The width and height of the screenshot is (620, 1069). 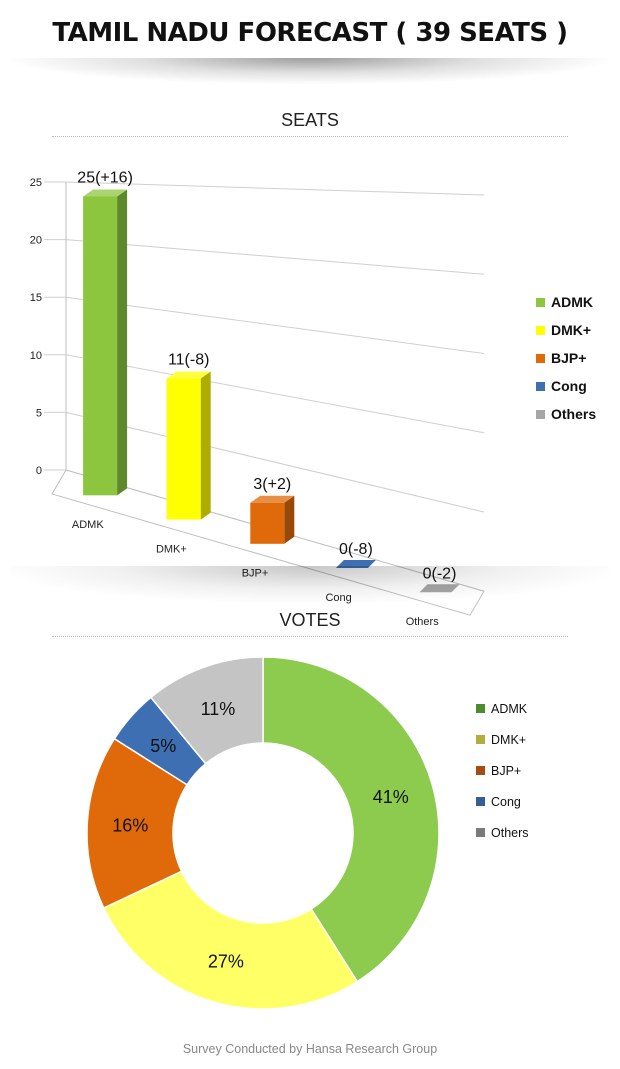 What do you see at coordinates (310, 33) in the screenshot?
I see `page-title: TAMIL NADU FORECAST ( 39 SEATS )` at bounding box center [310, 33].